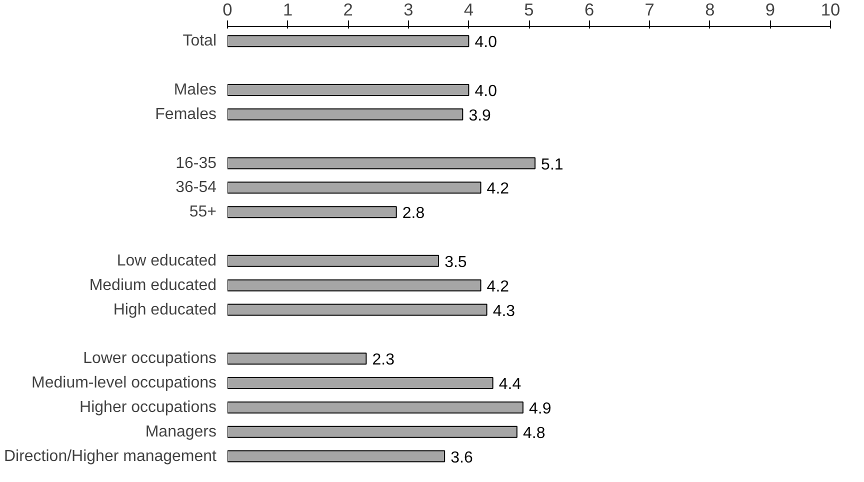 This screenshot has width=864, height=482. What do you see at coordinates (111, 456) in the screenshot?
I see `y-tick-label: Direction/Higher management` at bounding box center [111, 456].